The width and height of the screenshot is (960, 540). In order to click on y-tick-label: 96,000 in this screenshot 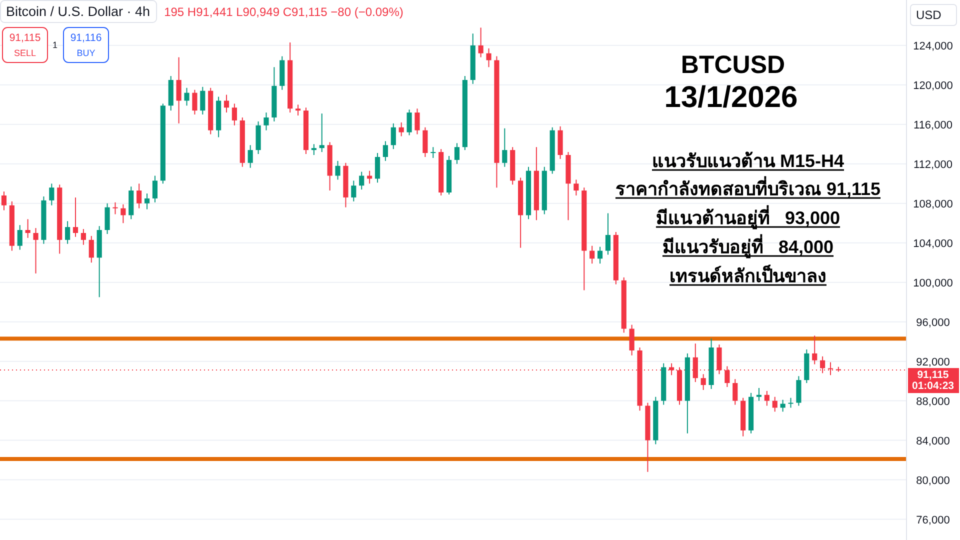, I will do `click(933, 322)`.